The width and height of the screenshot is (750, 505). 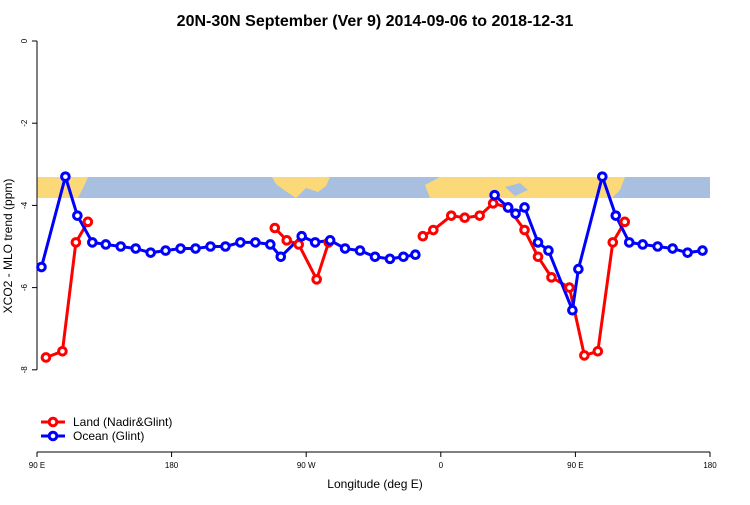 What do you see at coordinates (8, 246) in the screenshot?
I see `y-axis-label: XCO2 - MLO trend (ppm)` at bounding box center [8, 246].